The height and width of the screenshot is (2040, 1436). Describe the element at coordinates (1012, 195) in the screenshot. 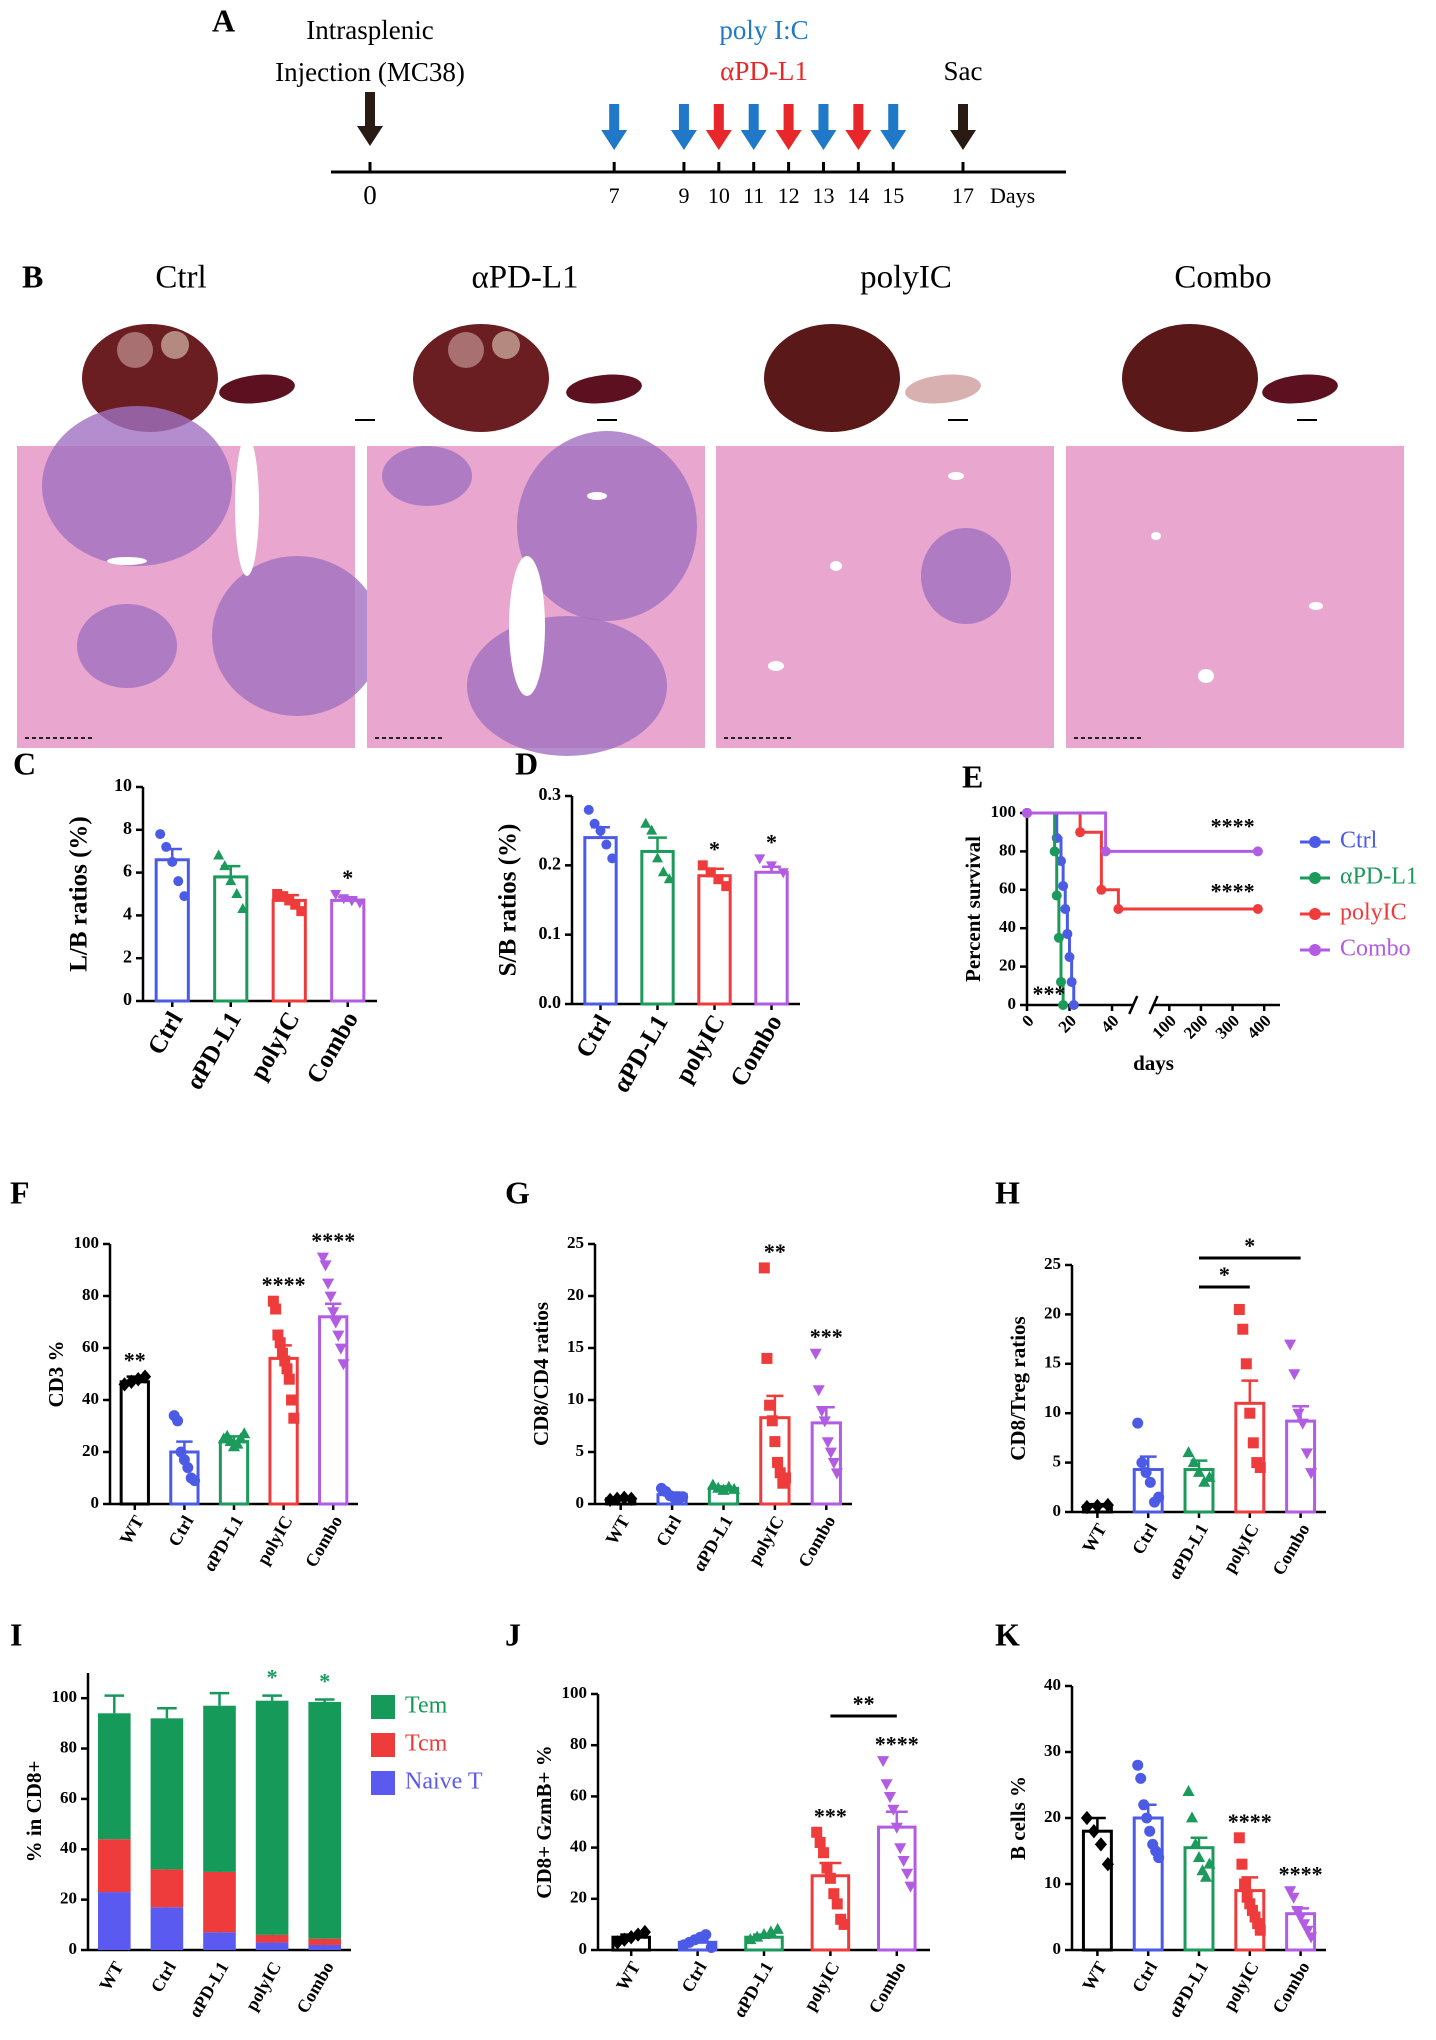

I see `days-unit: Days` at that location.